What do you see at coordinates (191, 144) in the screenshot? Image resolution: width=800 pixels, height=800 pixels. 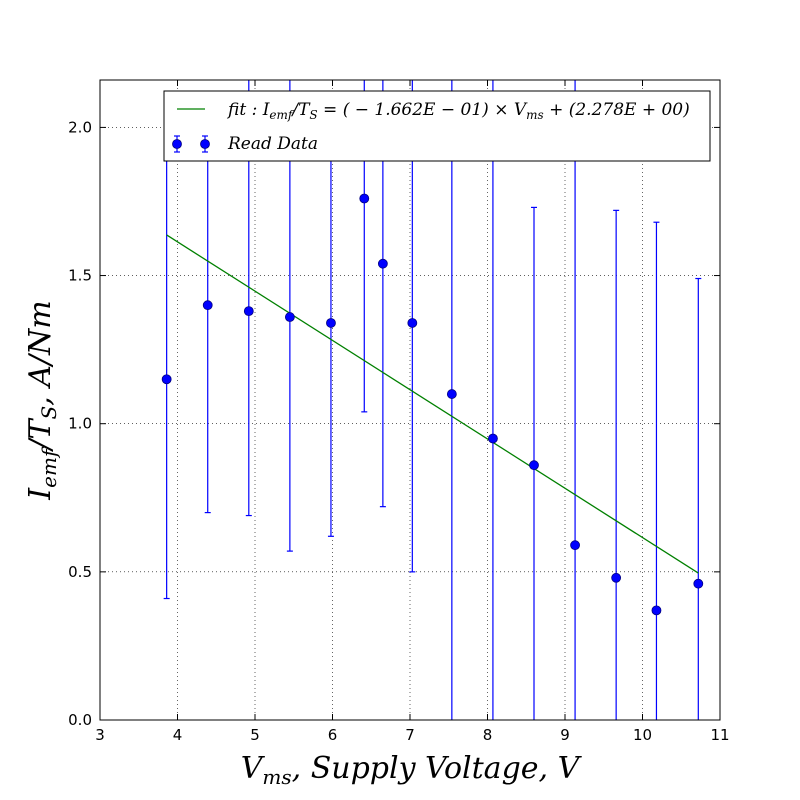 I see `legend-data-swatch` at bounding box center [191, 144].